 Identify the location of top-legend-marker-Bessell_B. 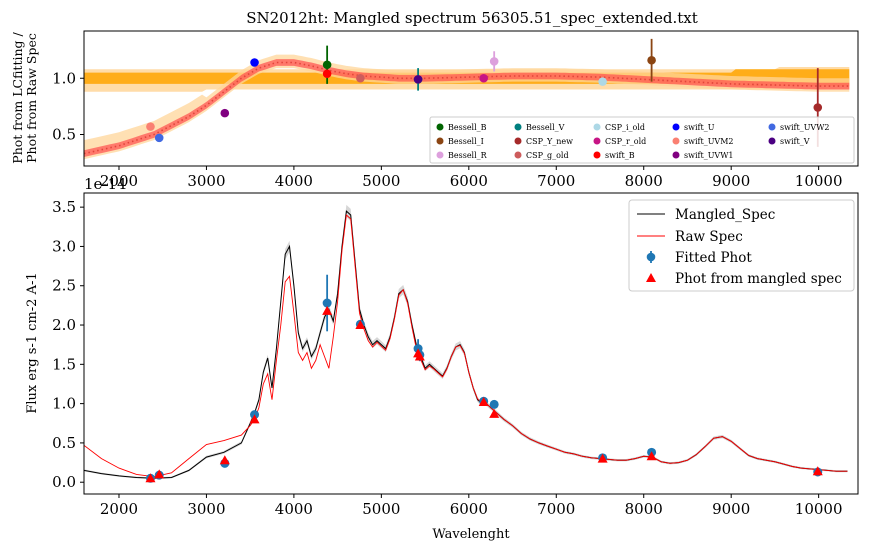
(440, 127).